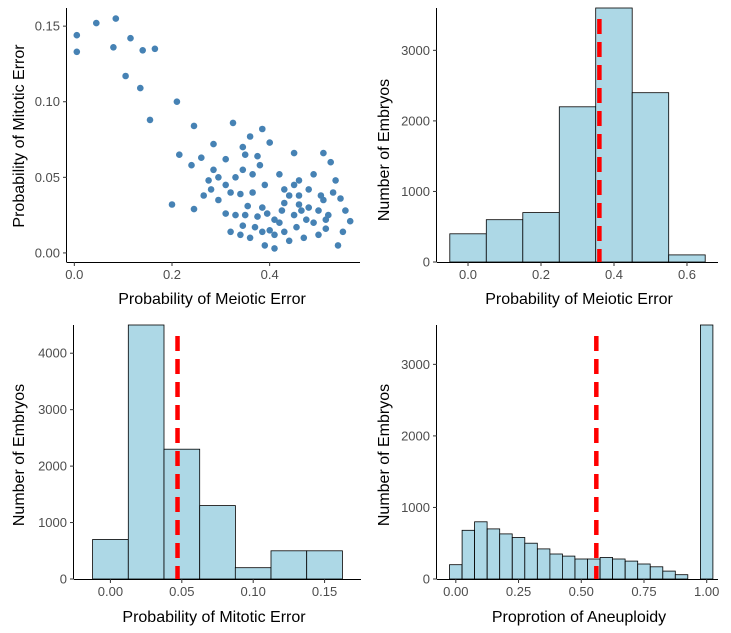 The height and width of the screenshot is (633, 731). I want to click on y-axis-title: Probability of Mitotic Error, so click(19, 136).